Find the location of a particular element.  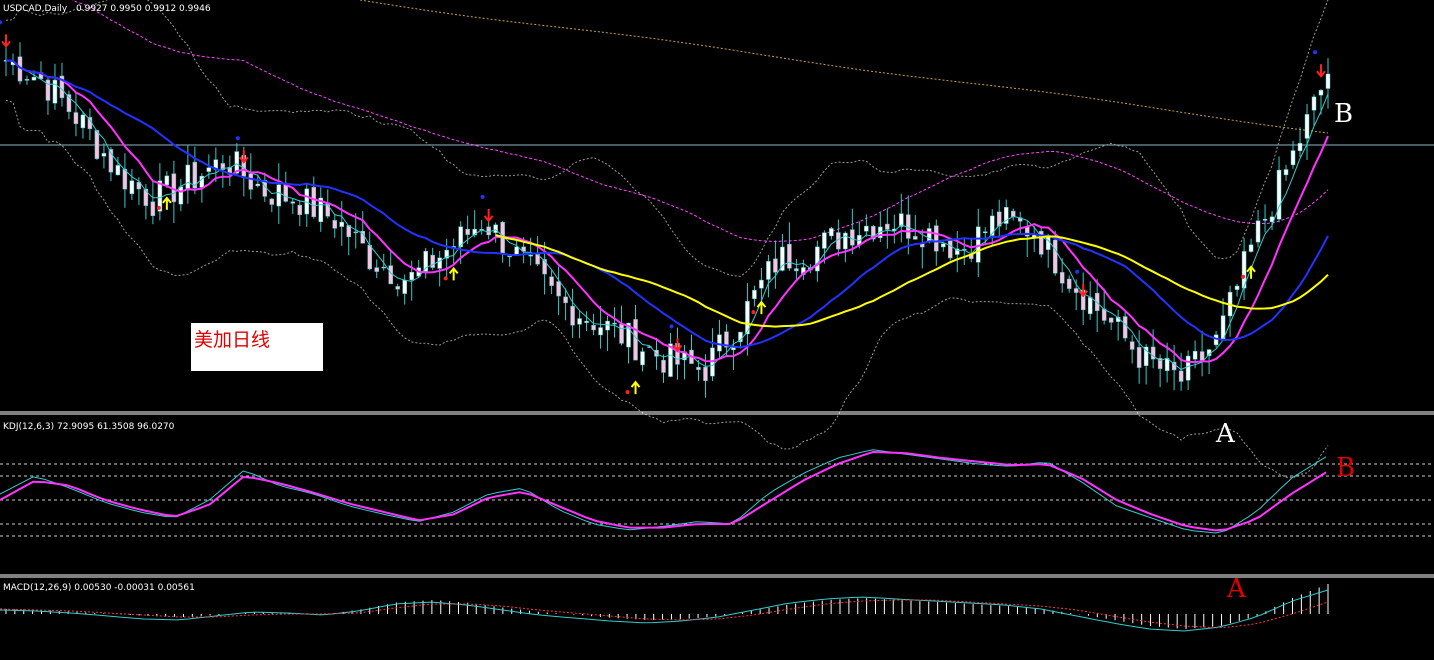

long-ma-line is located at coordinates (844, 67).